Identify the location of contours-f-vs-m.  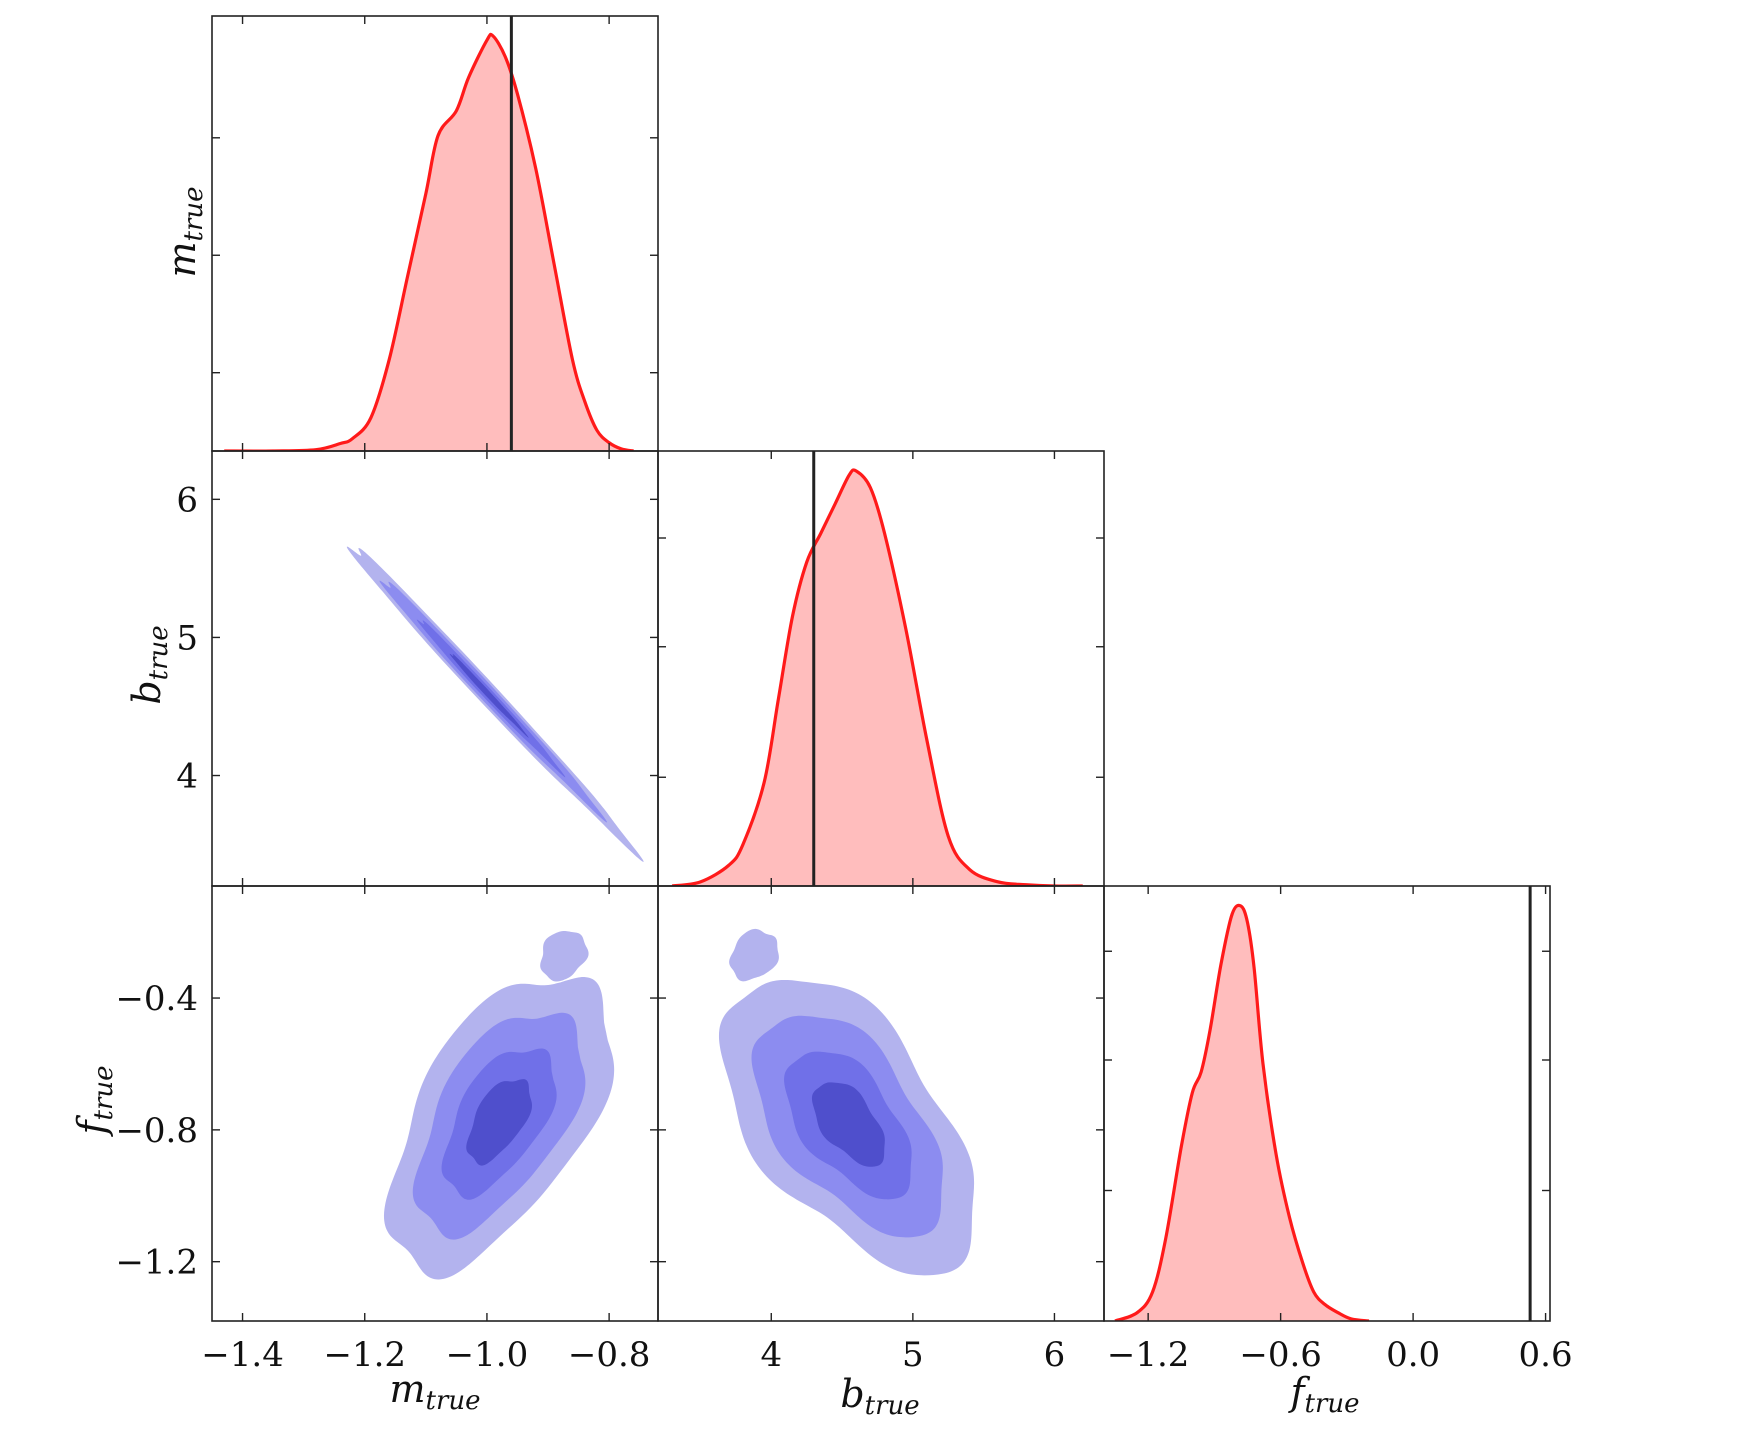
(499, 1105).